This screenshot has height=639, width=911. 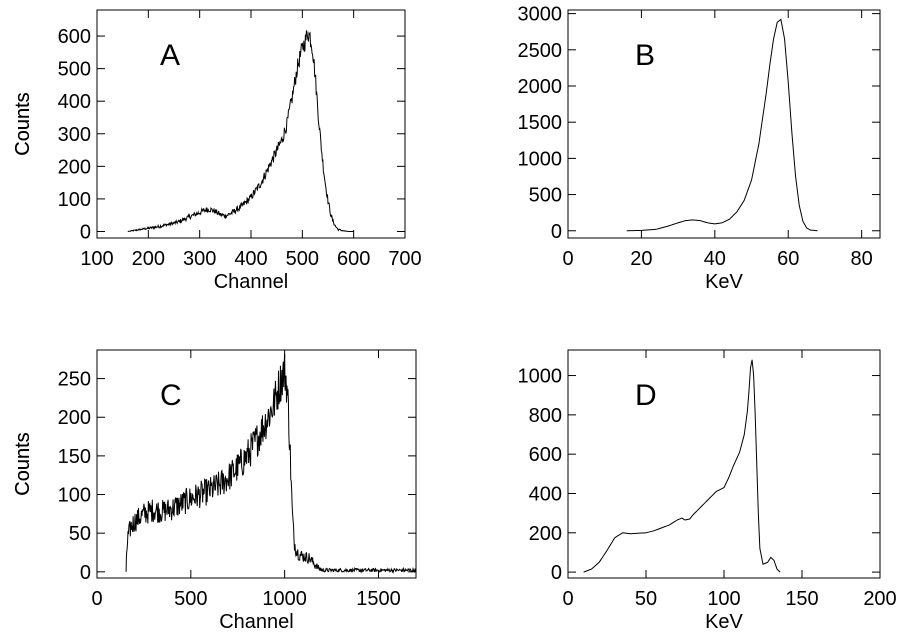 I want to click on y-tick-label: 3000, so click(x=540, y=15).